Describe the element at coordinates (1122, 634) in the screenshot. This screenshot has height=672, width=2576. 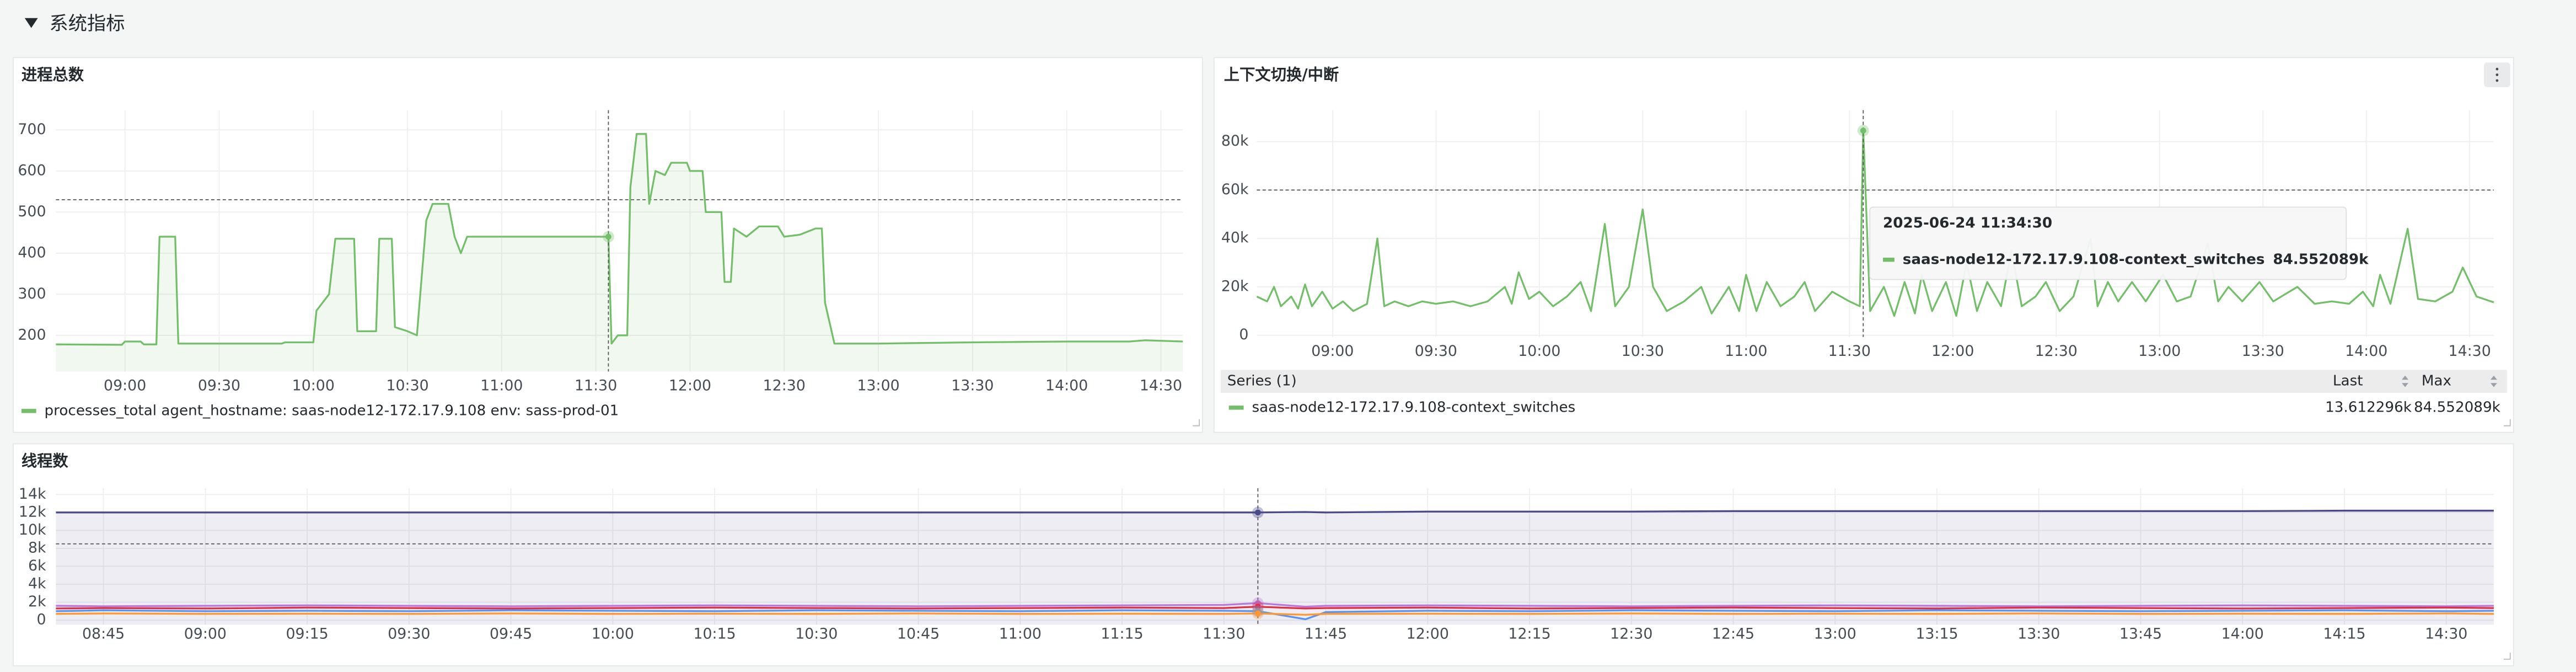
I see `x-tick-label: 11:15` at that location.